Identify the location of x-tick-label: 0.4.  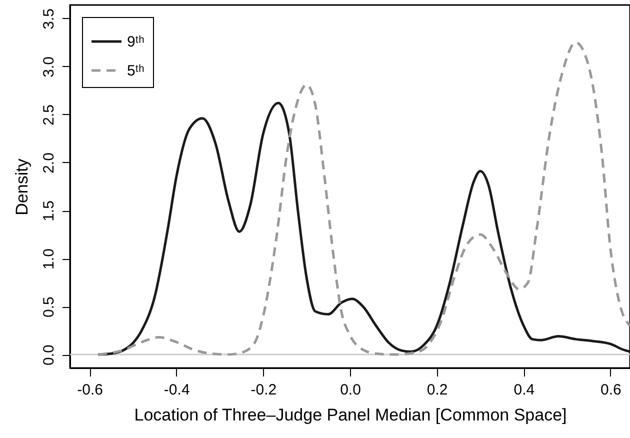
(524, 390).